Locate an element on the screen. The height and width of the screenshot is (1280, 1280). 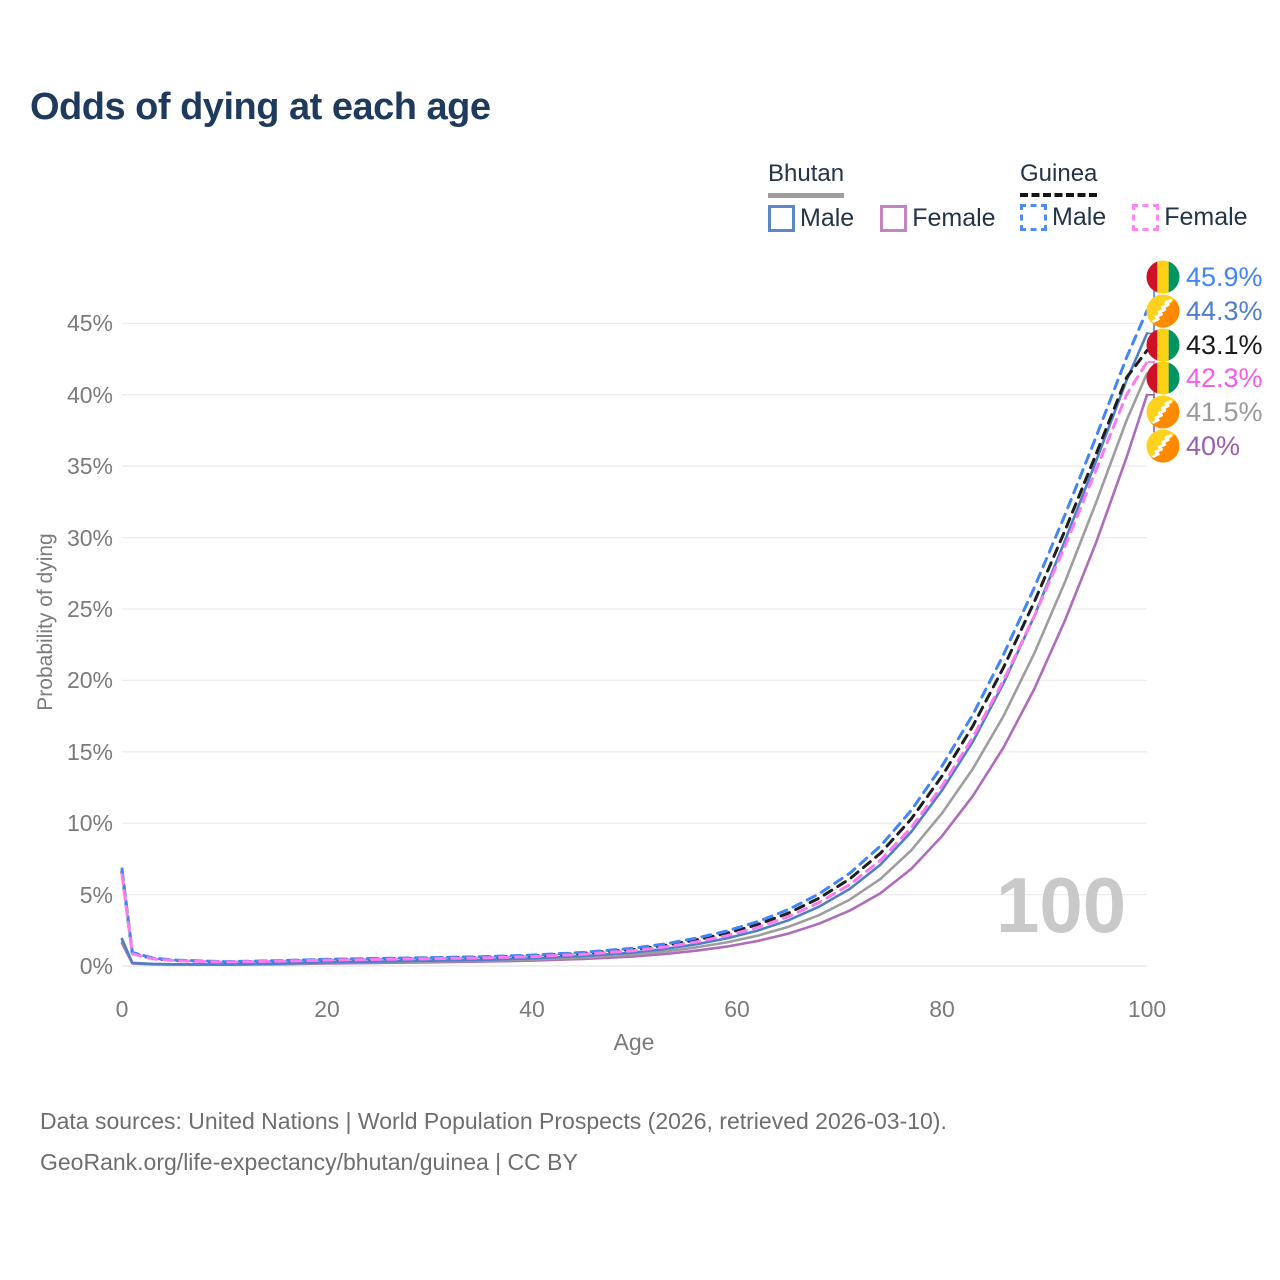
y-tick-label-30: 30% is located at coordinates (89, 537).